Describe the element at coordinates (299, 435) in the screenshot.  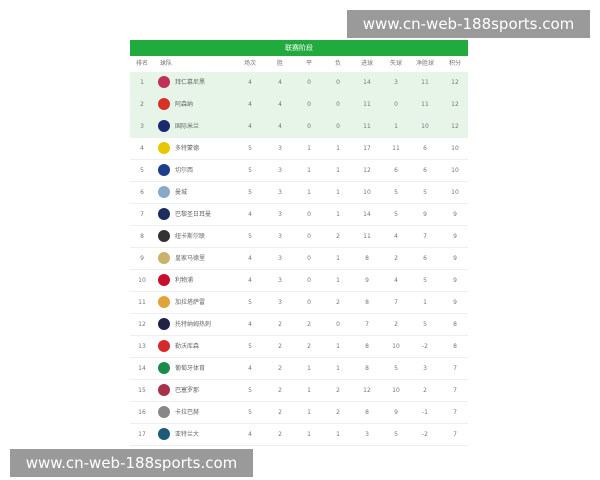
I see `table-row: 17 亚特兰大 4 2 1 1 3 5 -2 7` at that location.